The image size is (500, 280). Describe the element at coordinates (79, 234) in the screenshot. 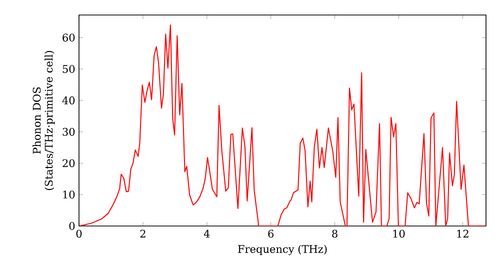

I see `x-tick-label: 0` at that location.